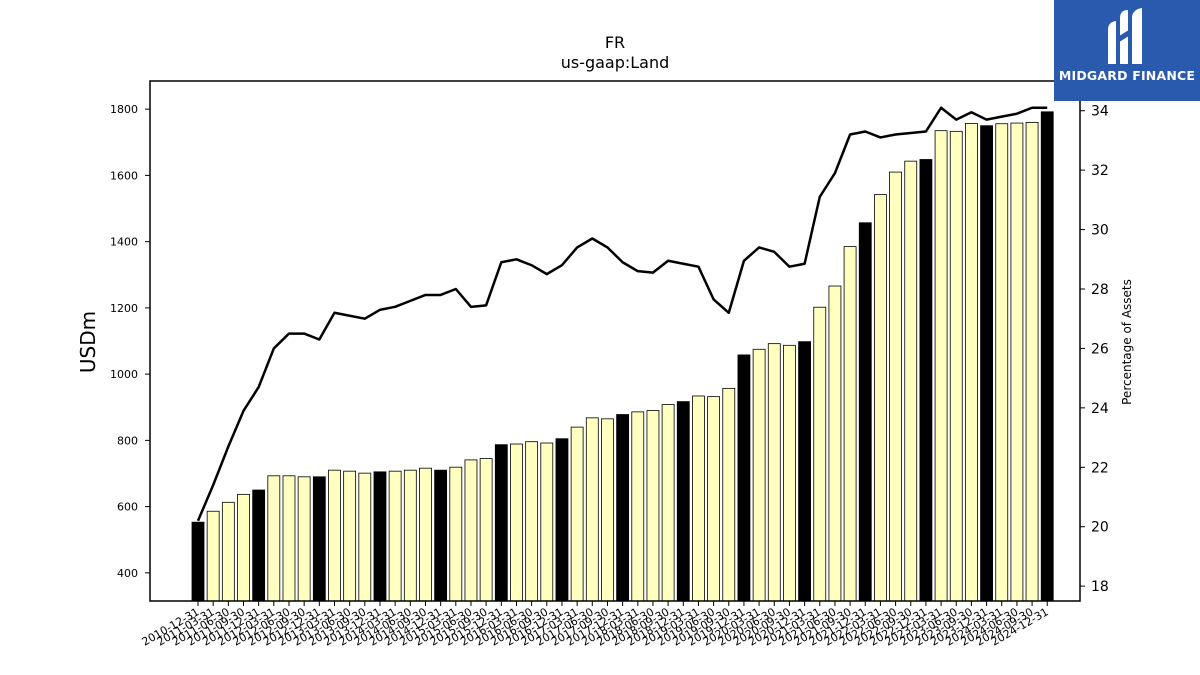  I want to click on y-tick-label-left-1200: 1200, so click(124, 308).